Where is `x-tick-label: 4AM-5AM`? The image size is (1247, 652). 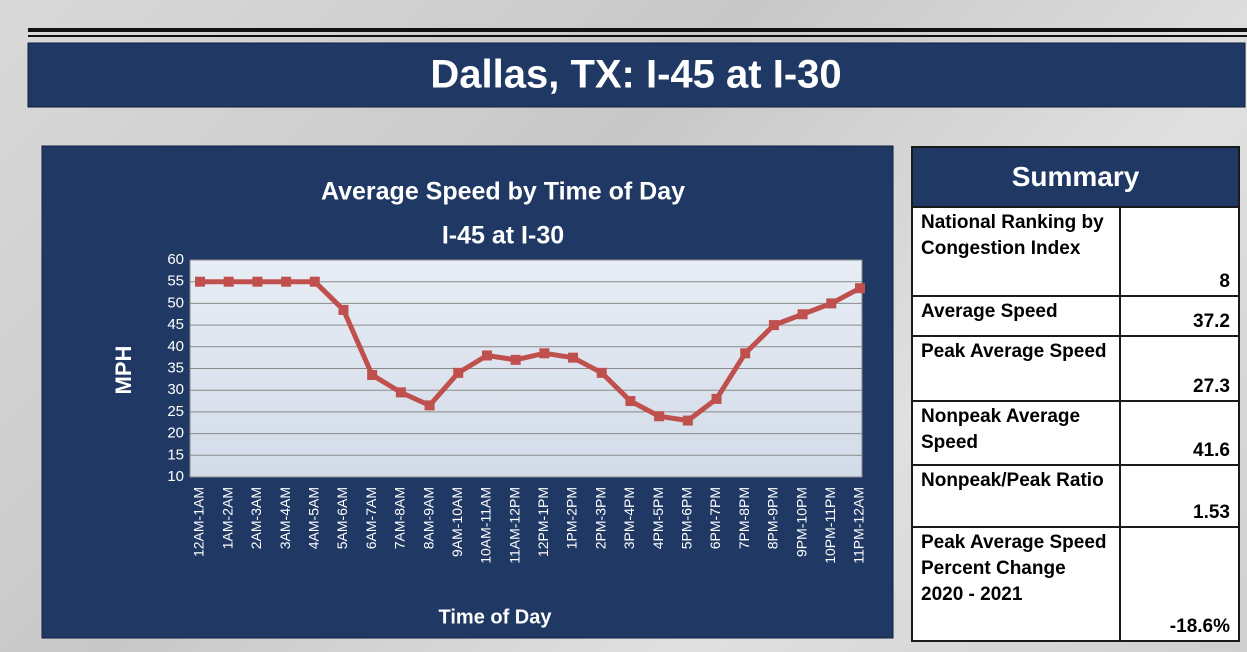
x-tick-label: 4AM-5AM is located at coordinates (313, 518).